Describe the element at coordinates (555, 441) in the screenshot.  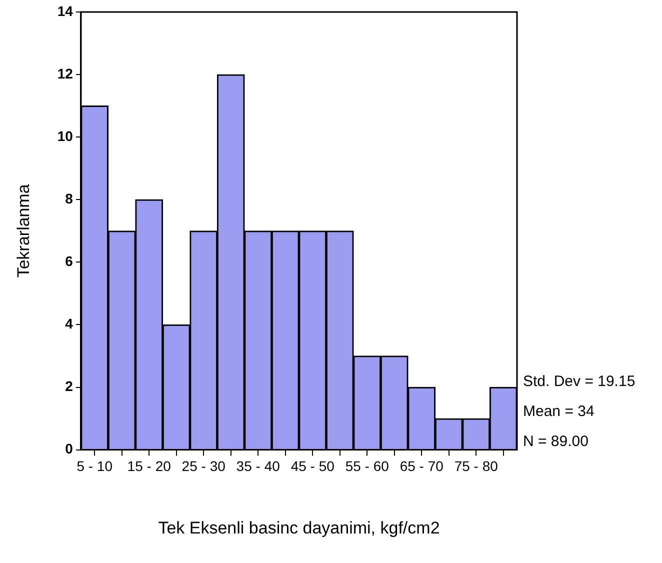
I see `text: N = 89.00` at that location.